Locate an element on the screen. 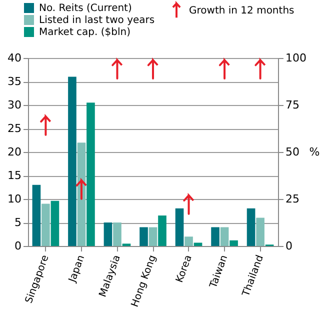  y-tick-label: 15 is located at coordinates (15, 175).